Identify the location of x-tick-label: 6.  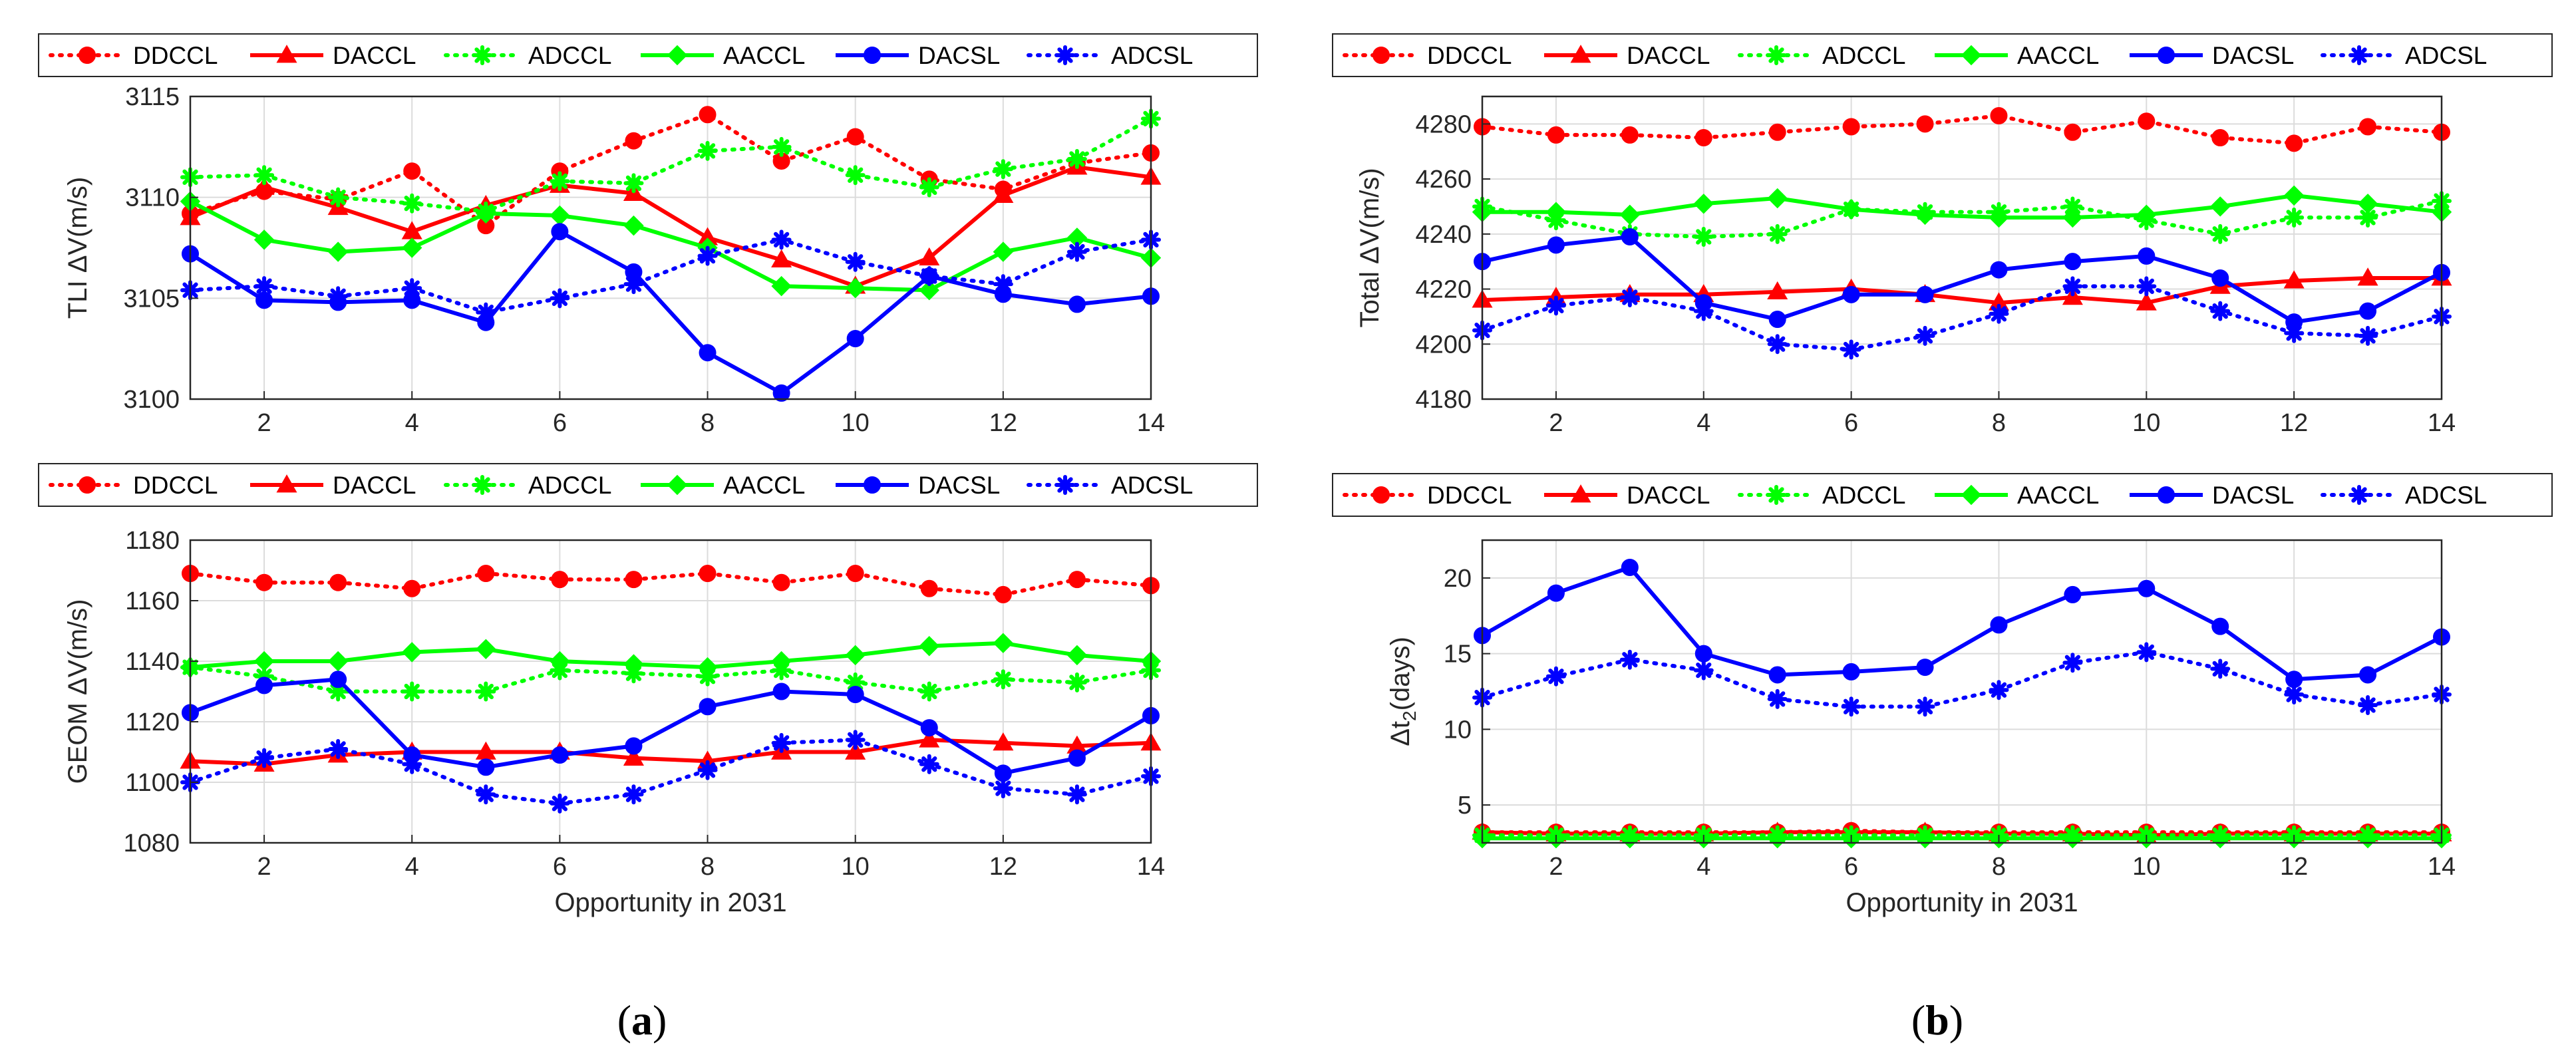
(560, 423).